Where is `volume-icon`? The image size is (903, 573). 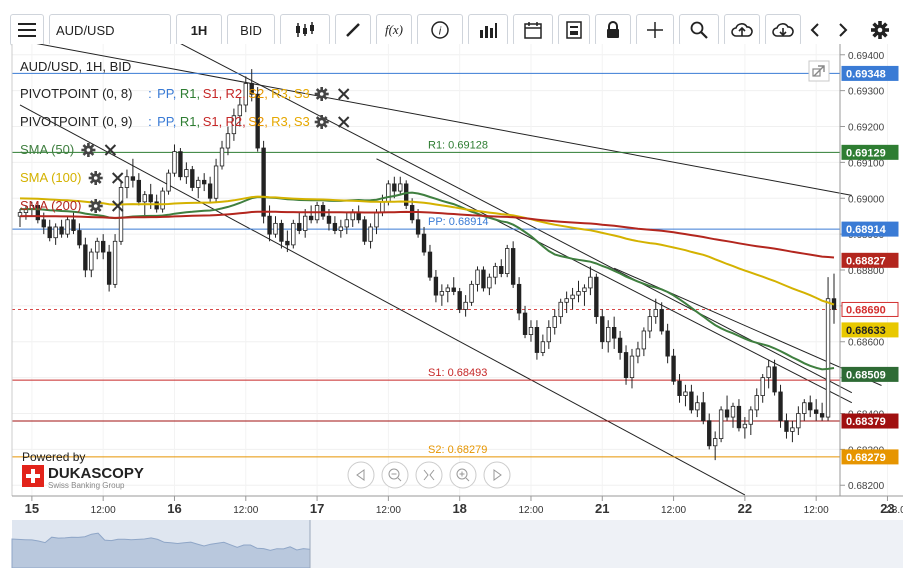
volume-icon is located at coordinates (488, 30).